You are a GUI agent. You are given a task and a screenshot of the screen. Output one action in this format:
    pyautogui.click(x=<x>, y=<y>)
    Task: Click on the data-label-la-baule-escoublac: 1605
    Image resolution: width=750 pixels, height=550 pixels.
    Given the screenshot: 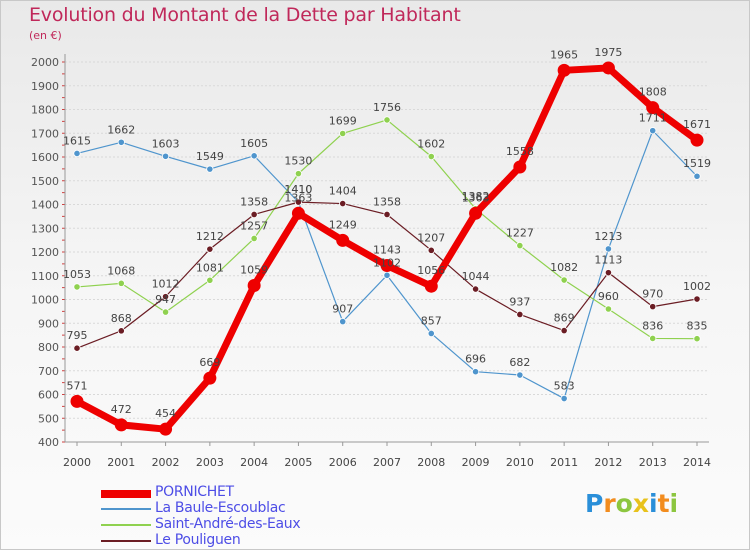 What is the action you would take?
    pyautogui.click(x=254, y=143)
    